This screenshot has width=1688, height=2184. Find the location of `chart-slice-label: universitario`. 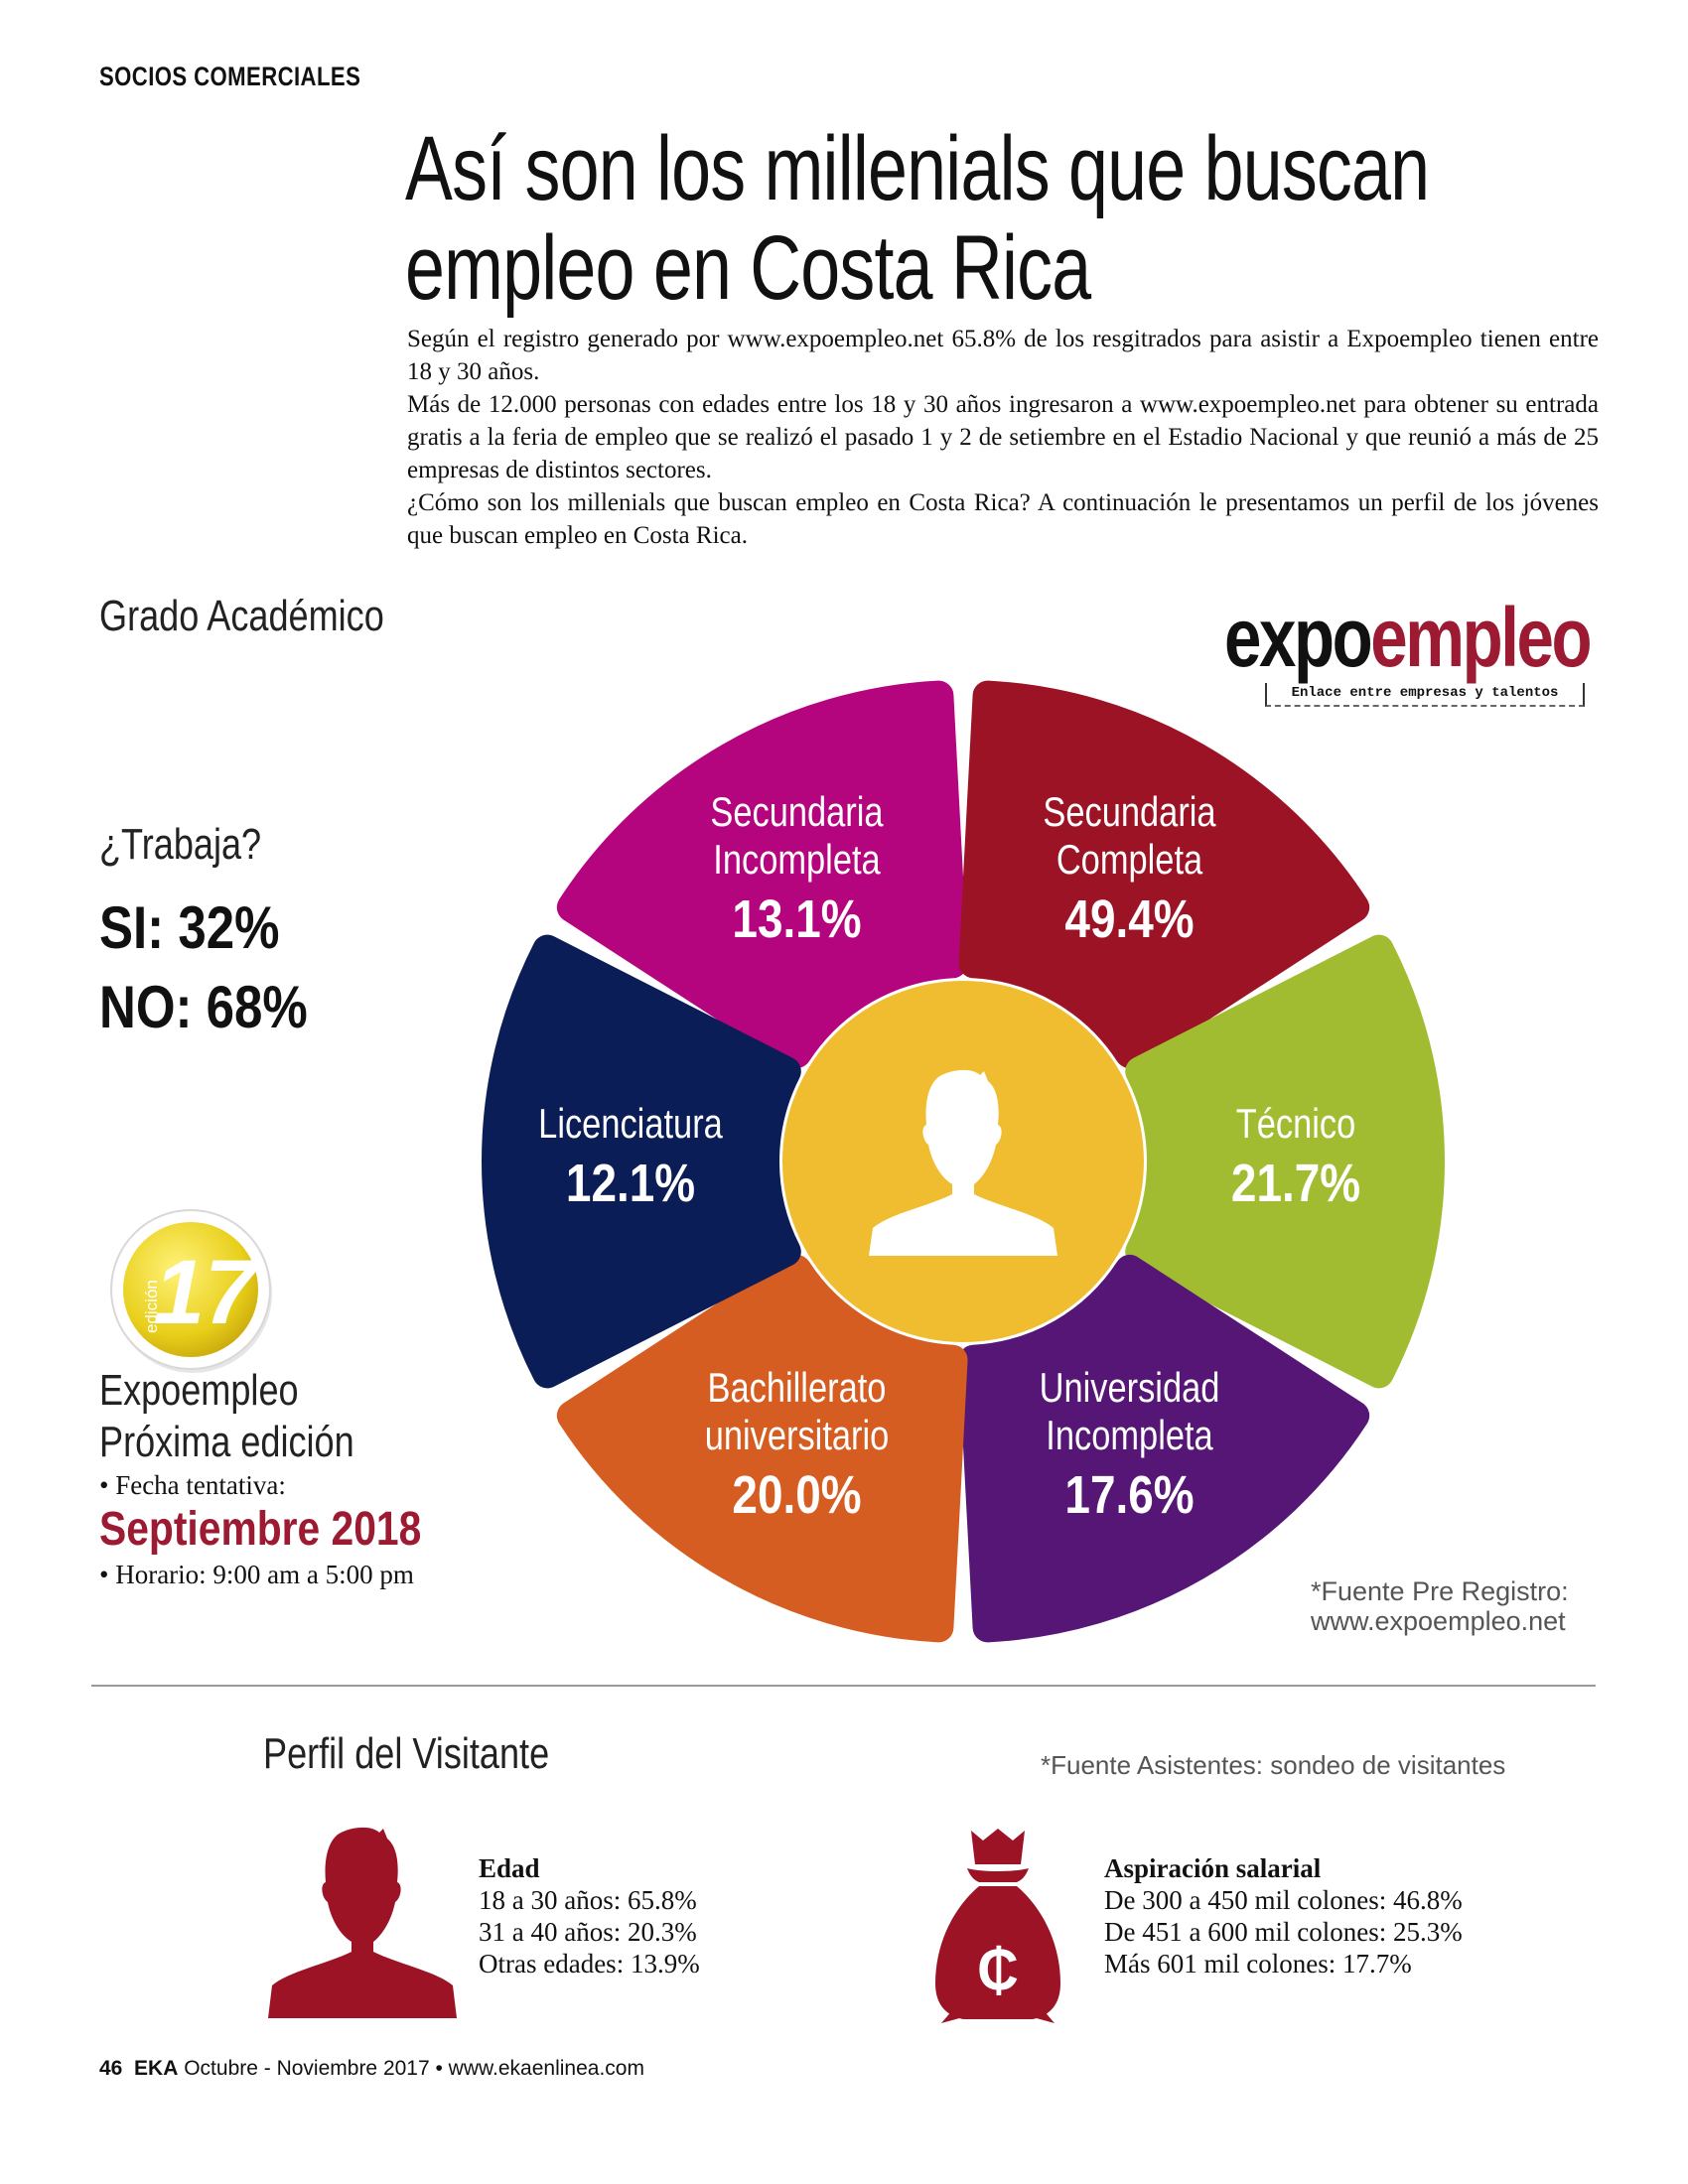

chart-slice-label: universitario is located at coordinates (797, 1436).